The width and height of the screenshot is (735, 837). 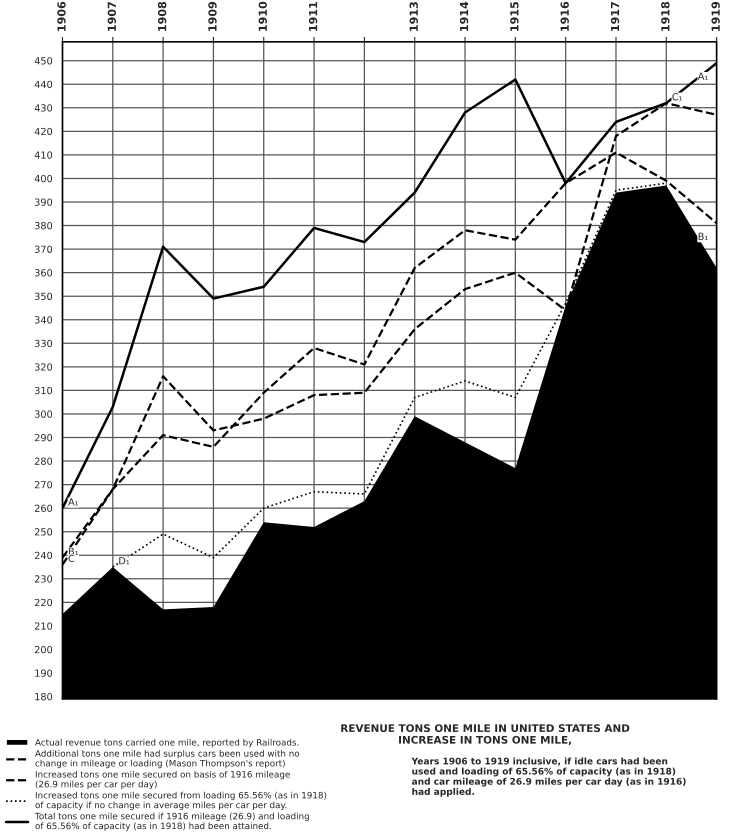 I want to click on annotation: D₁, so click(x=124, y=560).